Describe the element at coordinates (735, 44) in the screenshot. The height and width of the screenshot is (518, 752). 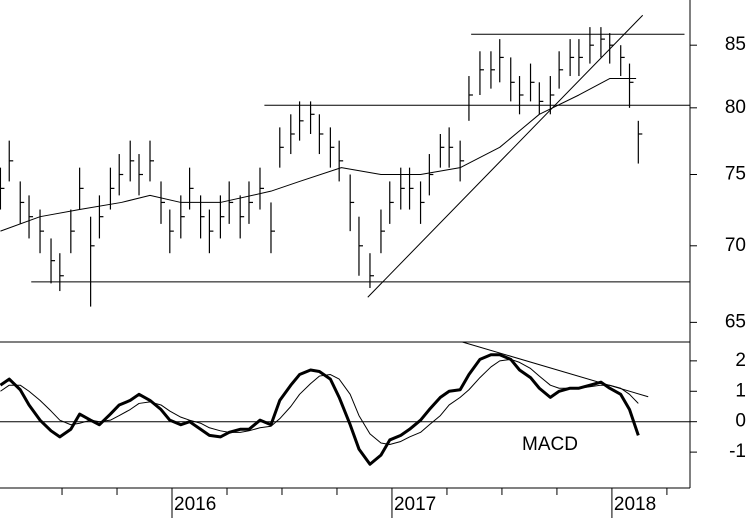
I see `y-tick-label: 85` at that location.